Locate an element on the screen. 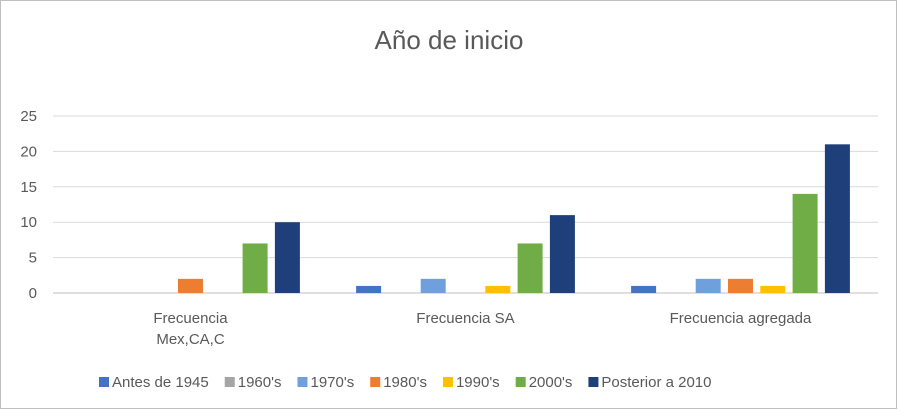  y-tick-label: 15 is located at coordinates (28, 187).